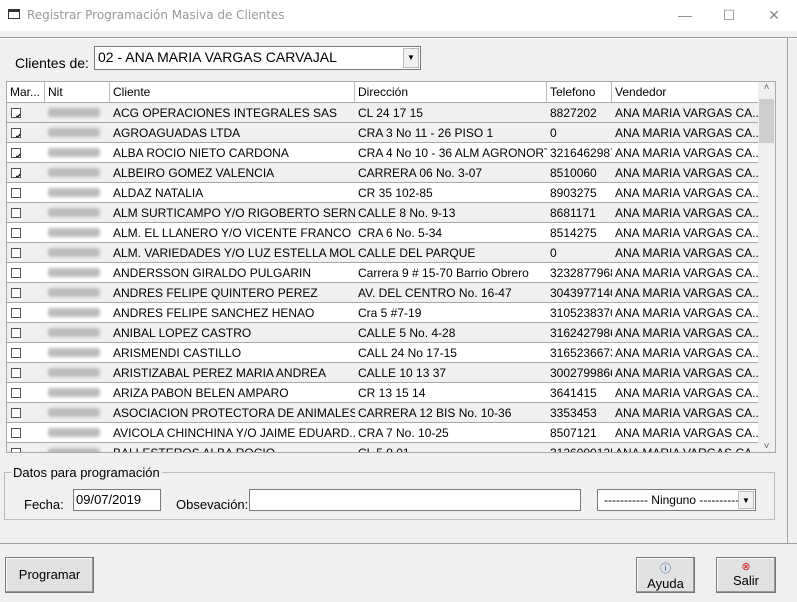 The height and width of the screenshot is (602, 797). I want to click on col-telefono: Telefono, so click(579, 92).